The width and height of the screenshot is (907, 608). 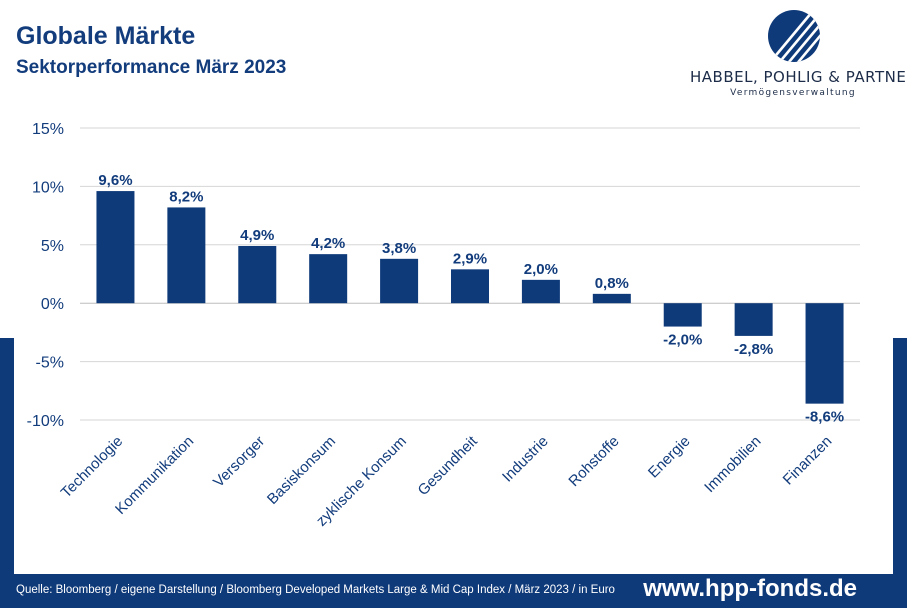 I want to click on y-tick-label: 15%, so click(x=48, y=129).